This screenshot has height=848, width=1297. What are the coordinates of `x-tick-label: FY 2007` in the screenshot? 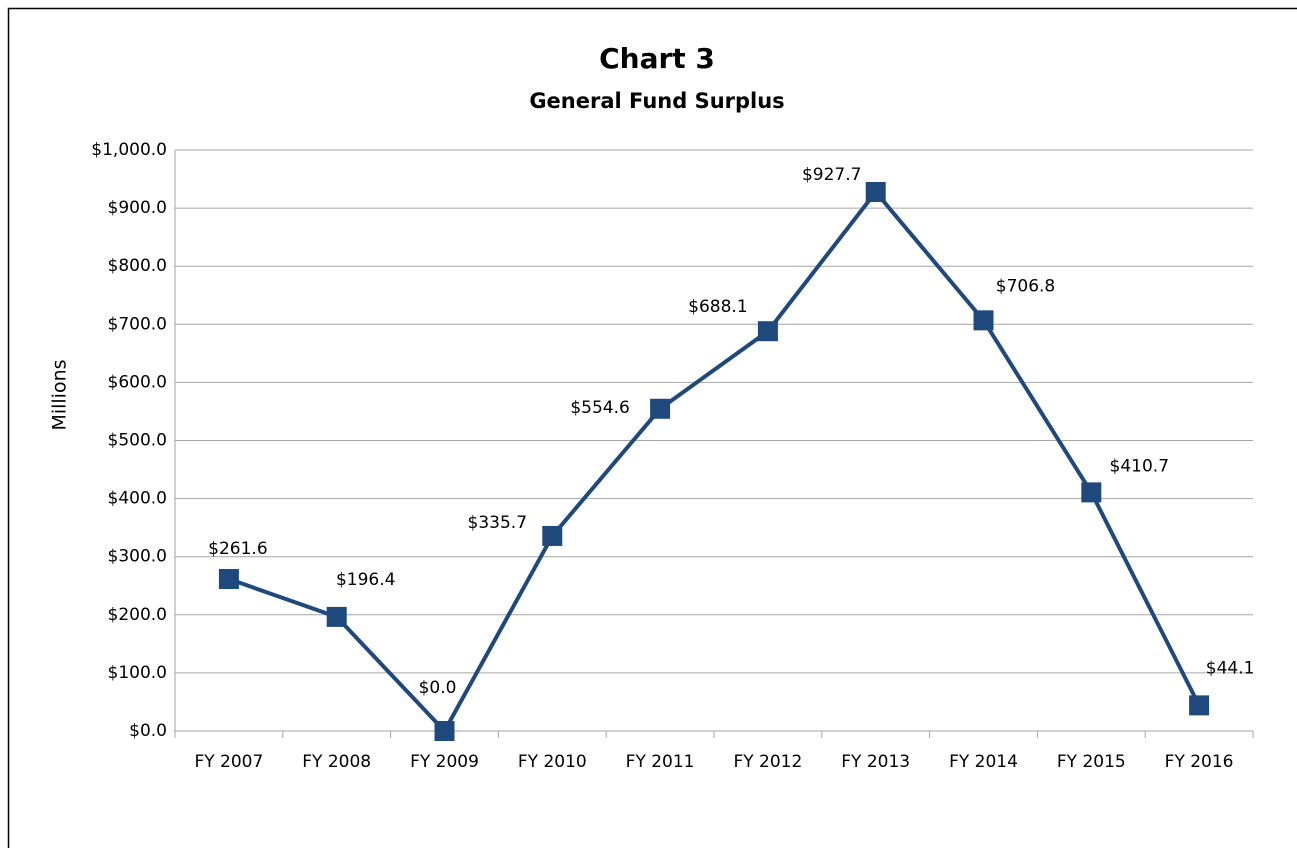 It's located at (228, 762).